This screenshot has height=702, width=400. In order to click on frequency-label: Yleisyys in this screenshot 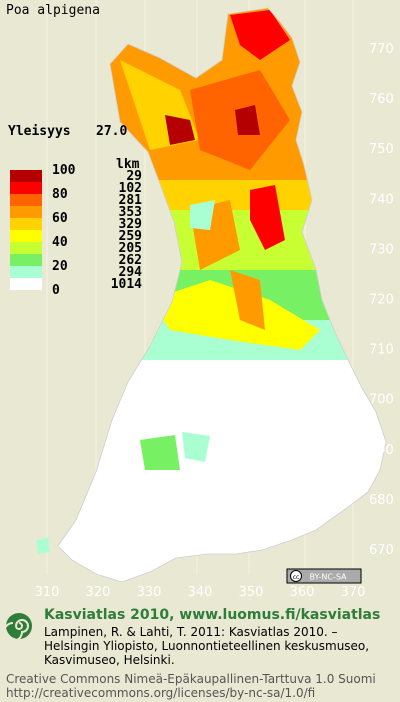, I will do `click(39, 131)`.